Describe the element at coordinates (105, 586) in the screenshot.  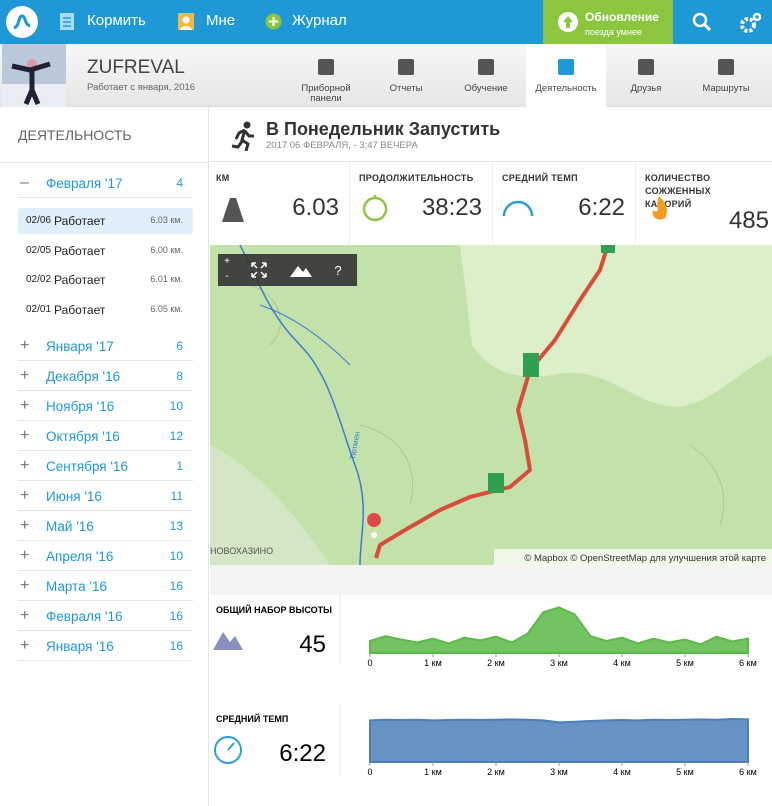
I see `month-row: + Марта '16 16` at that location.